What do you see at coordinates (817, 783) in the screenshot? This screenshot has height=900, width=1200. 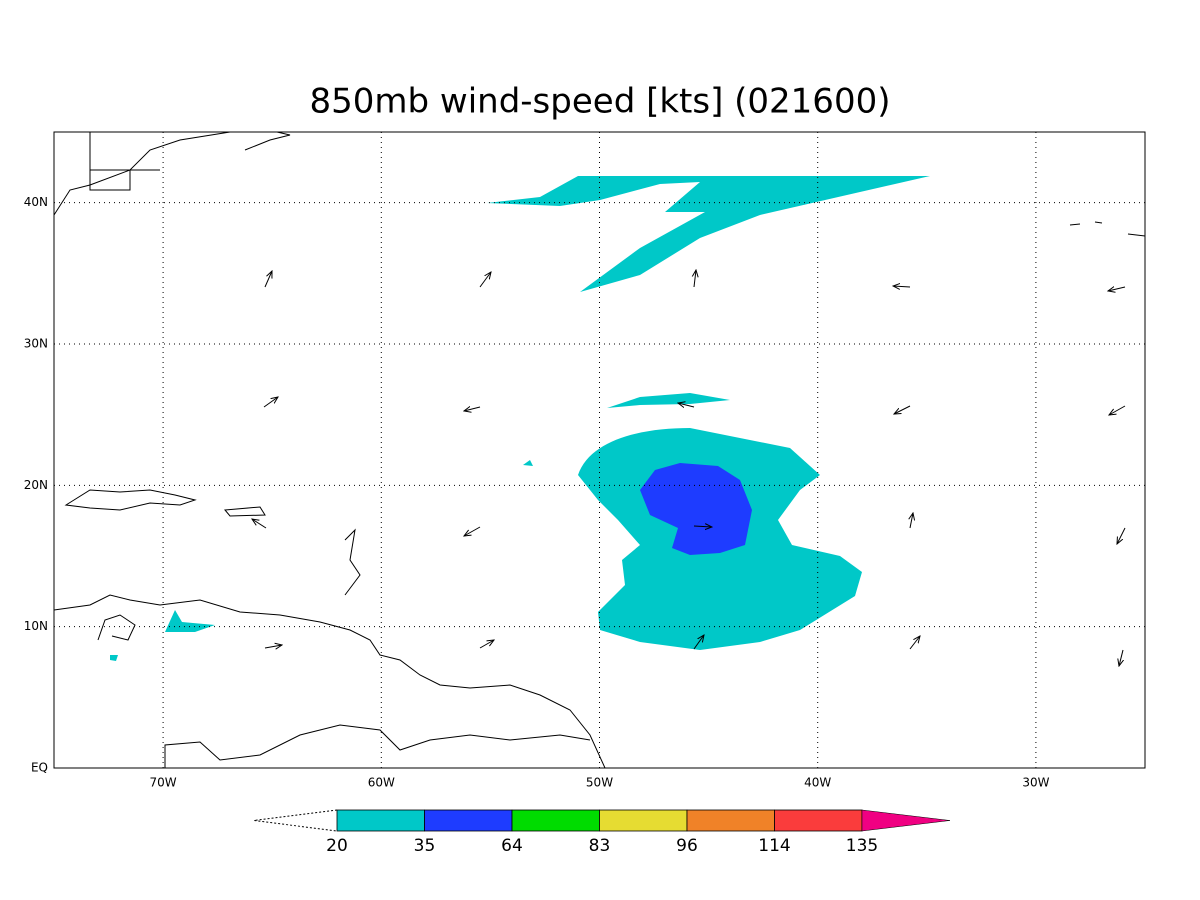 I see `x-tick-label: 40W` at bounding box center [817, 783].